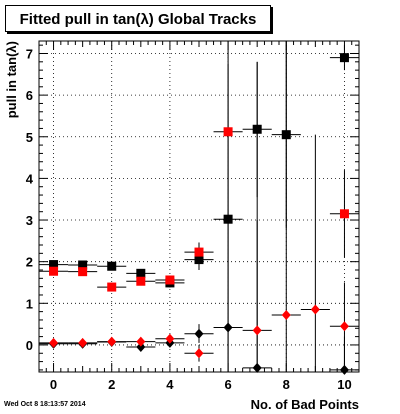  What do you see at coordinates (29, 95) in the screenshot?
I see `y-tick-label: 6` at bounding box center [29, 95].